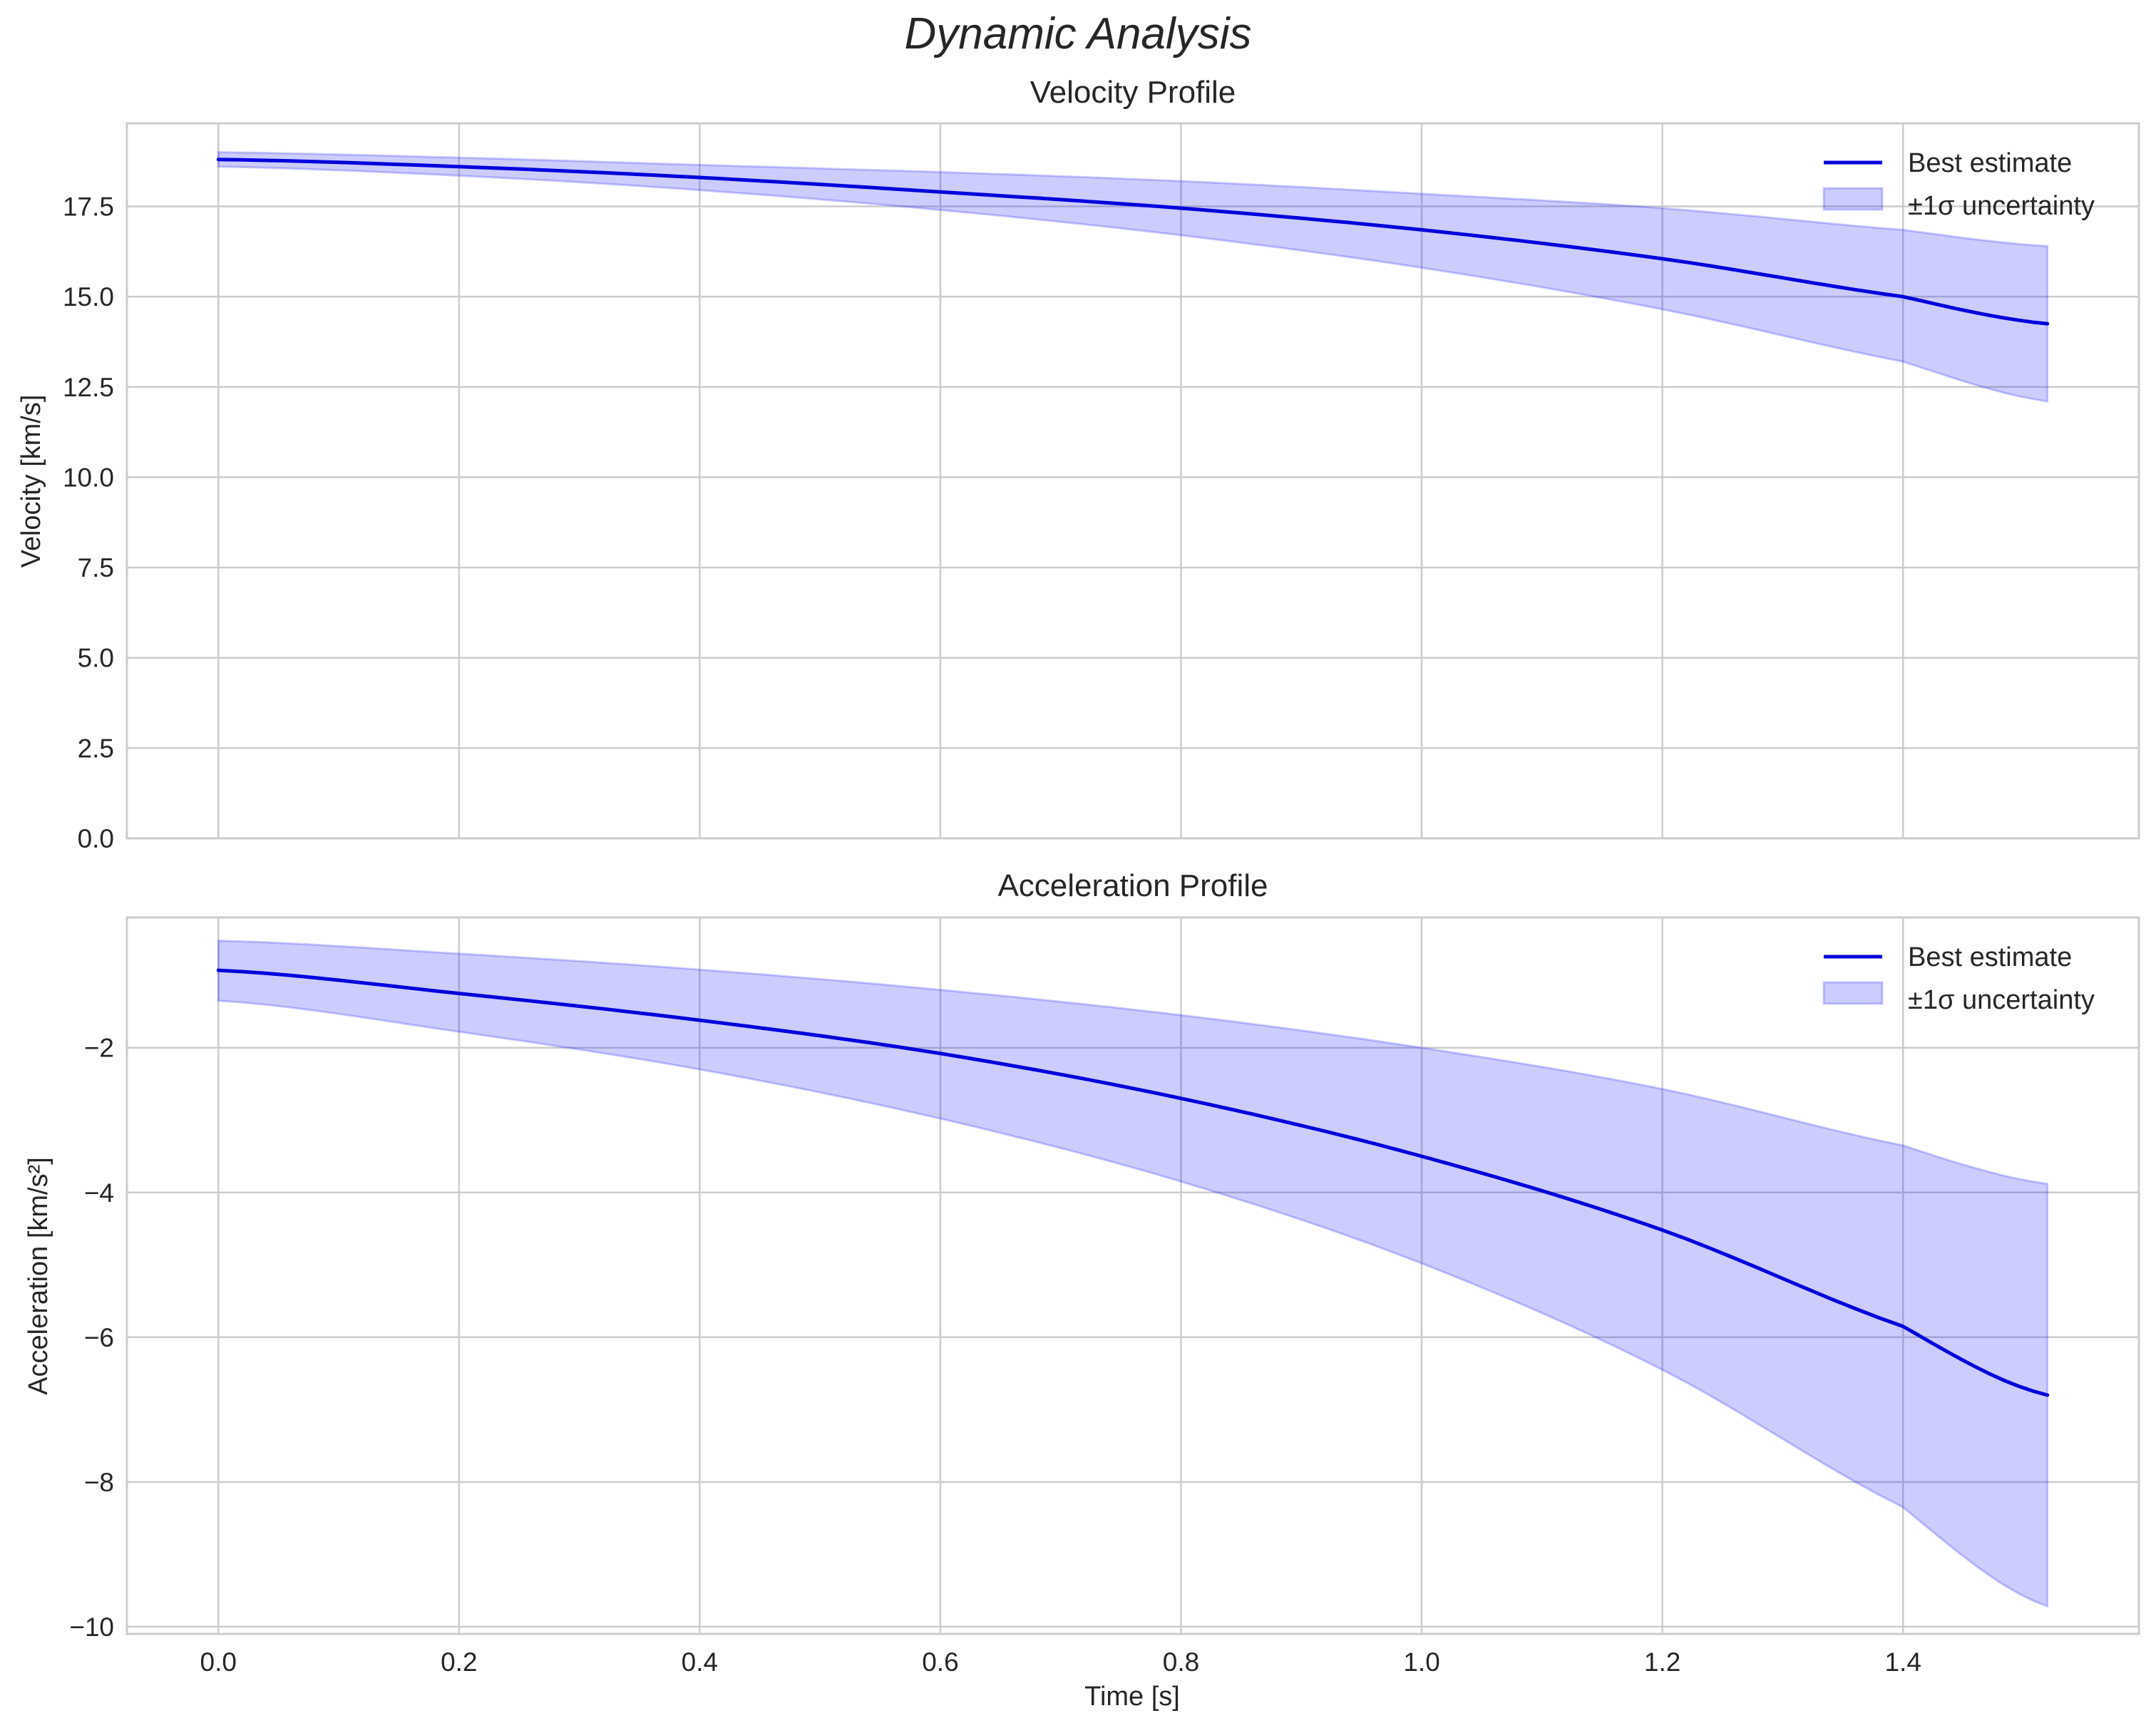 The width and height of the screenshot is (2156, 1728). What do you see at coordinates (96, 567) in the screenshot?
I see `y-tick-label: 7.5` at bounding box center [96, 567].